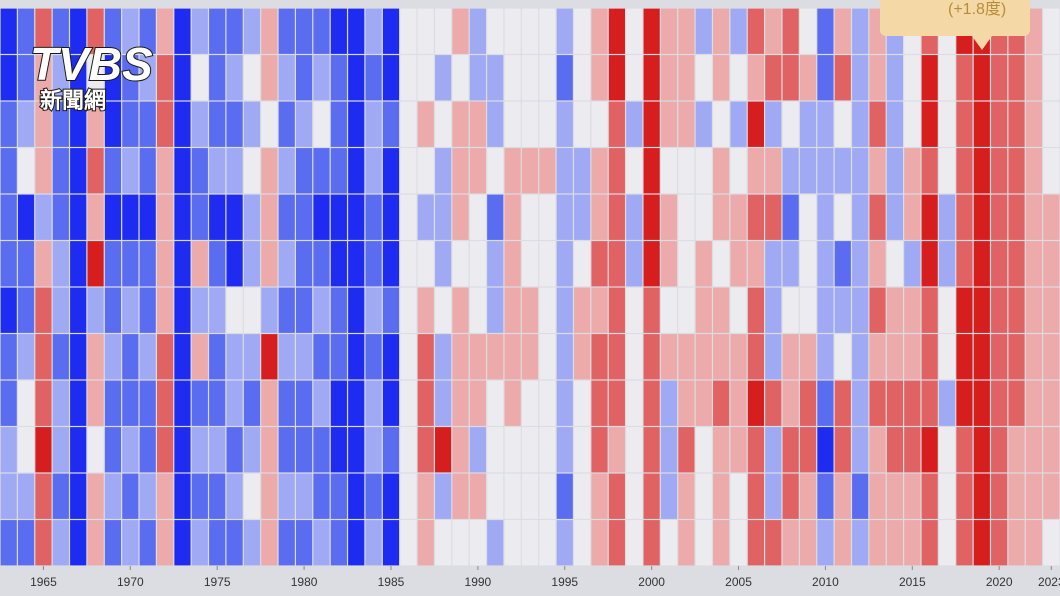 The height and width of the screenshot is (596, 1060). I want to click on x-tick-label: 2015, so click(912, 582).